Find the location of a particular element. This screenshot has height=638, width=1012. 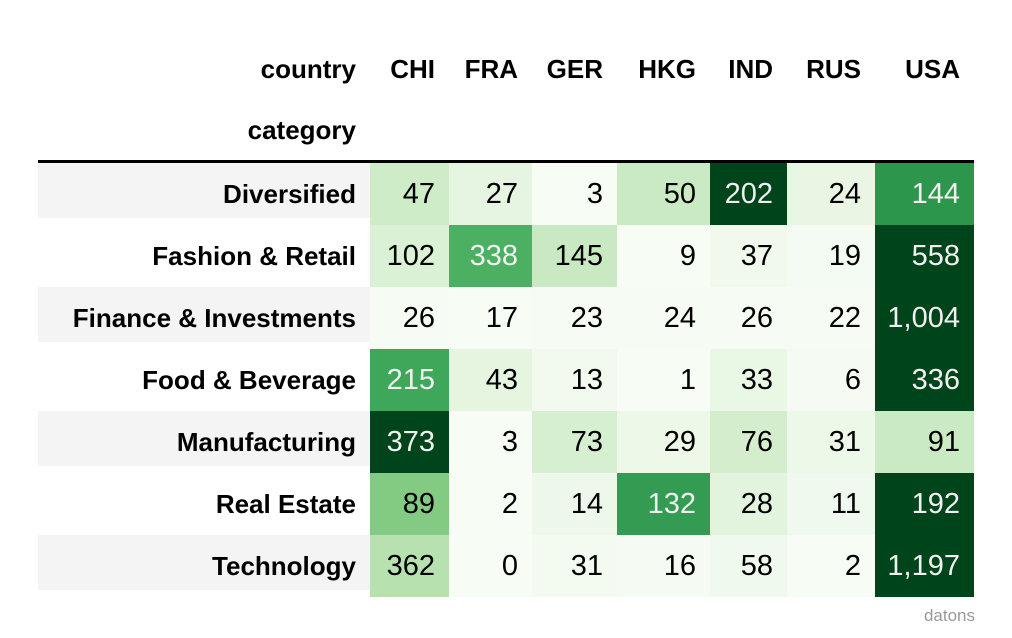

heatmap-cell-rus: 11 is located at coordinates (831, 504).